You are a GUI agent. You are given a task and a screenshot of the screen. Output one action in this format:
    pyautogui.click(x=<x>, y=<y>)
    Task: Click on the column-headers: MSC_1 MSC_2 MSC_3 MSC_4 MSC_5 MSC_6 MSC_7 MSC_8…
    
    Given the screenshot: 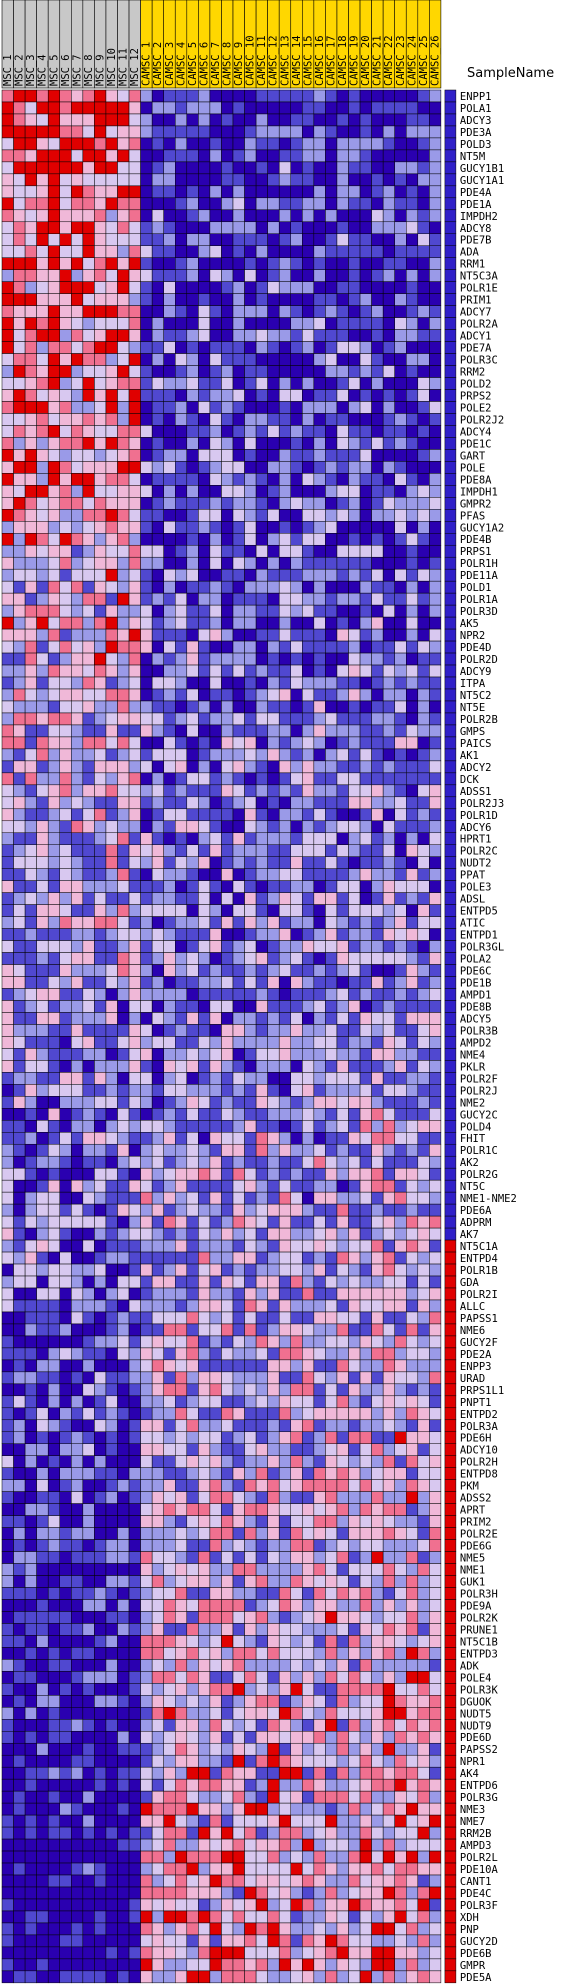 What is the action you would take?
    pyautogui.click(x=221, y=44)
    